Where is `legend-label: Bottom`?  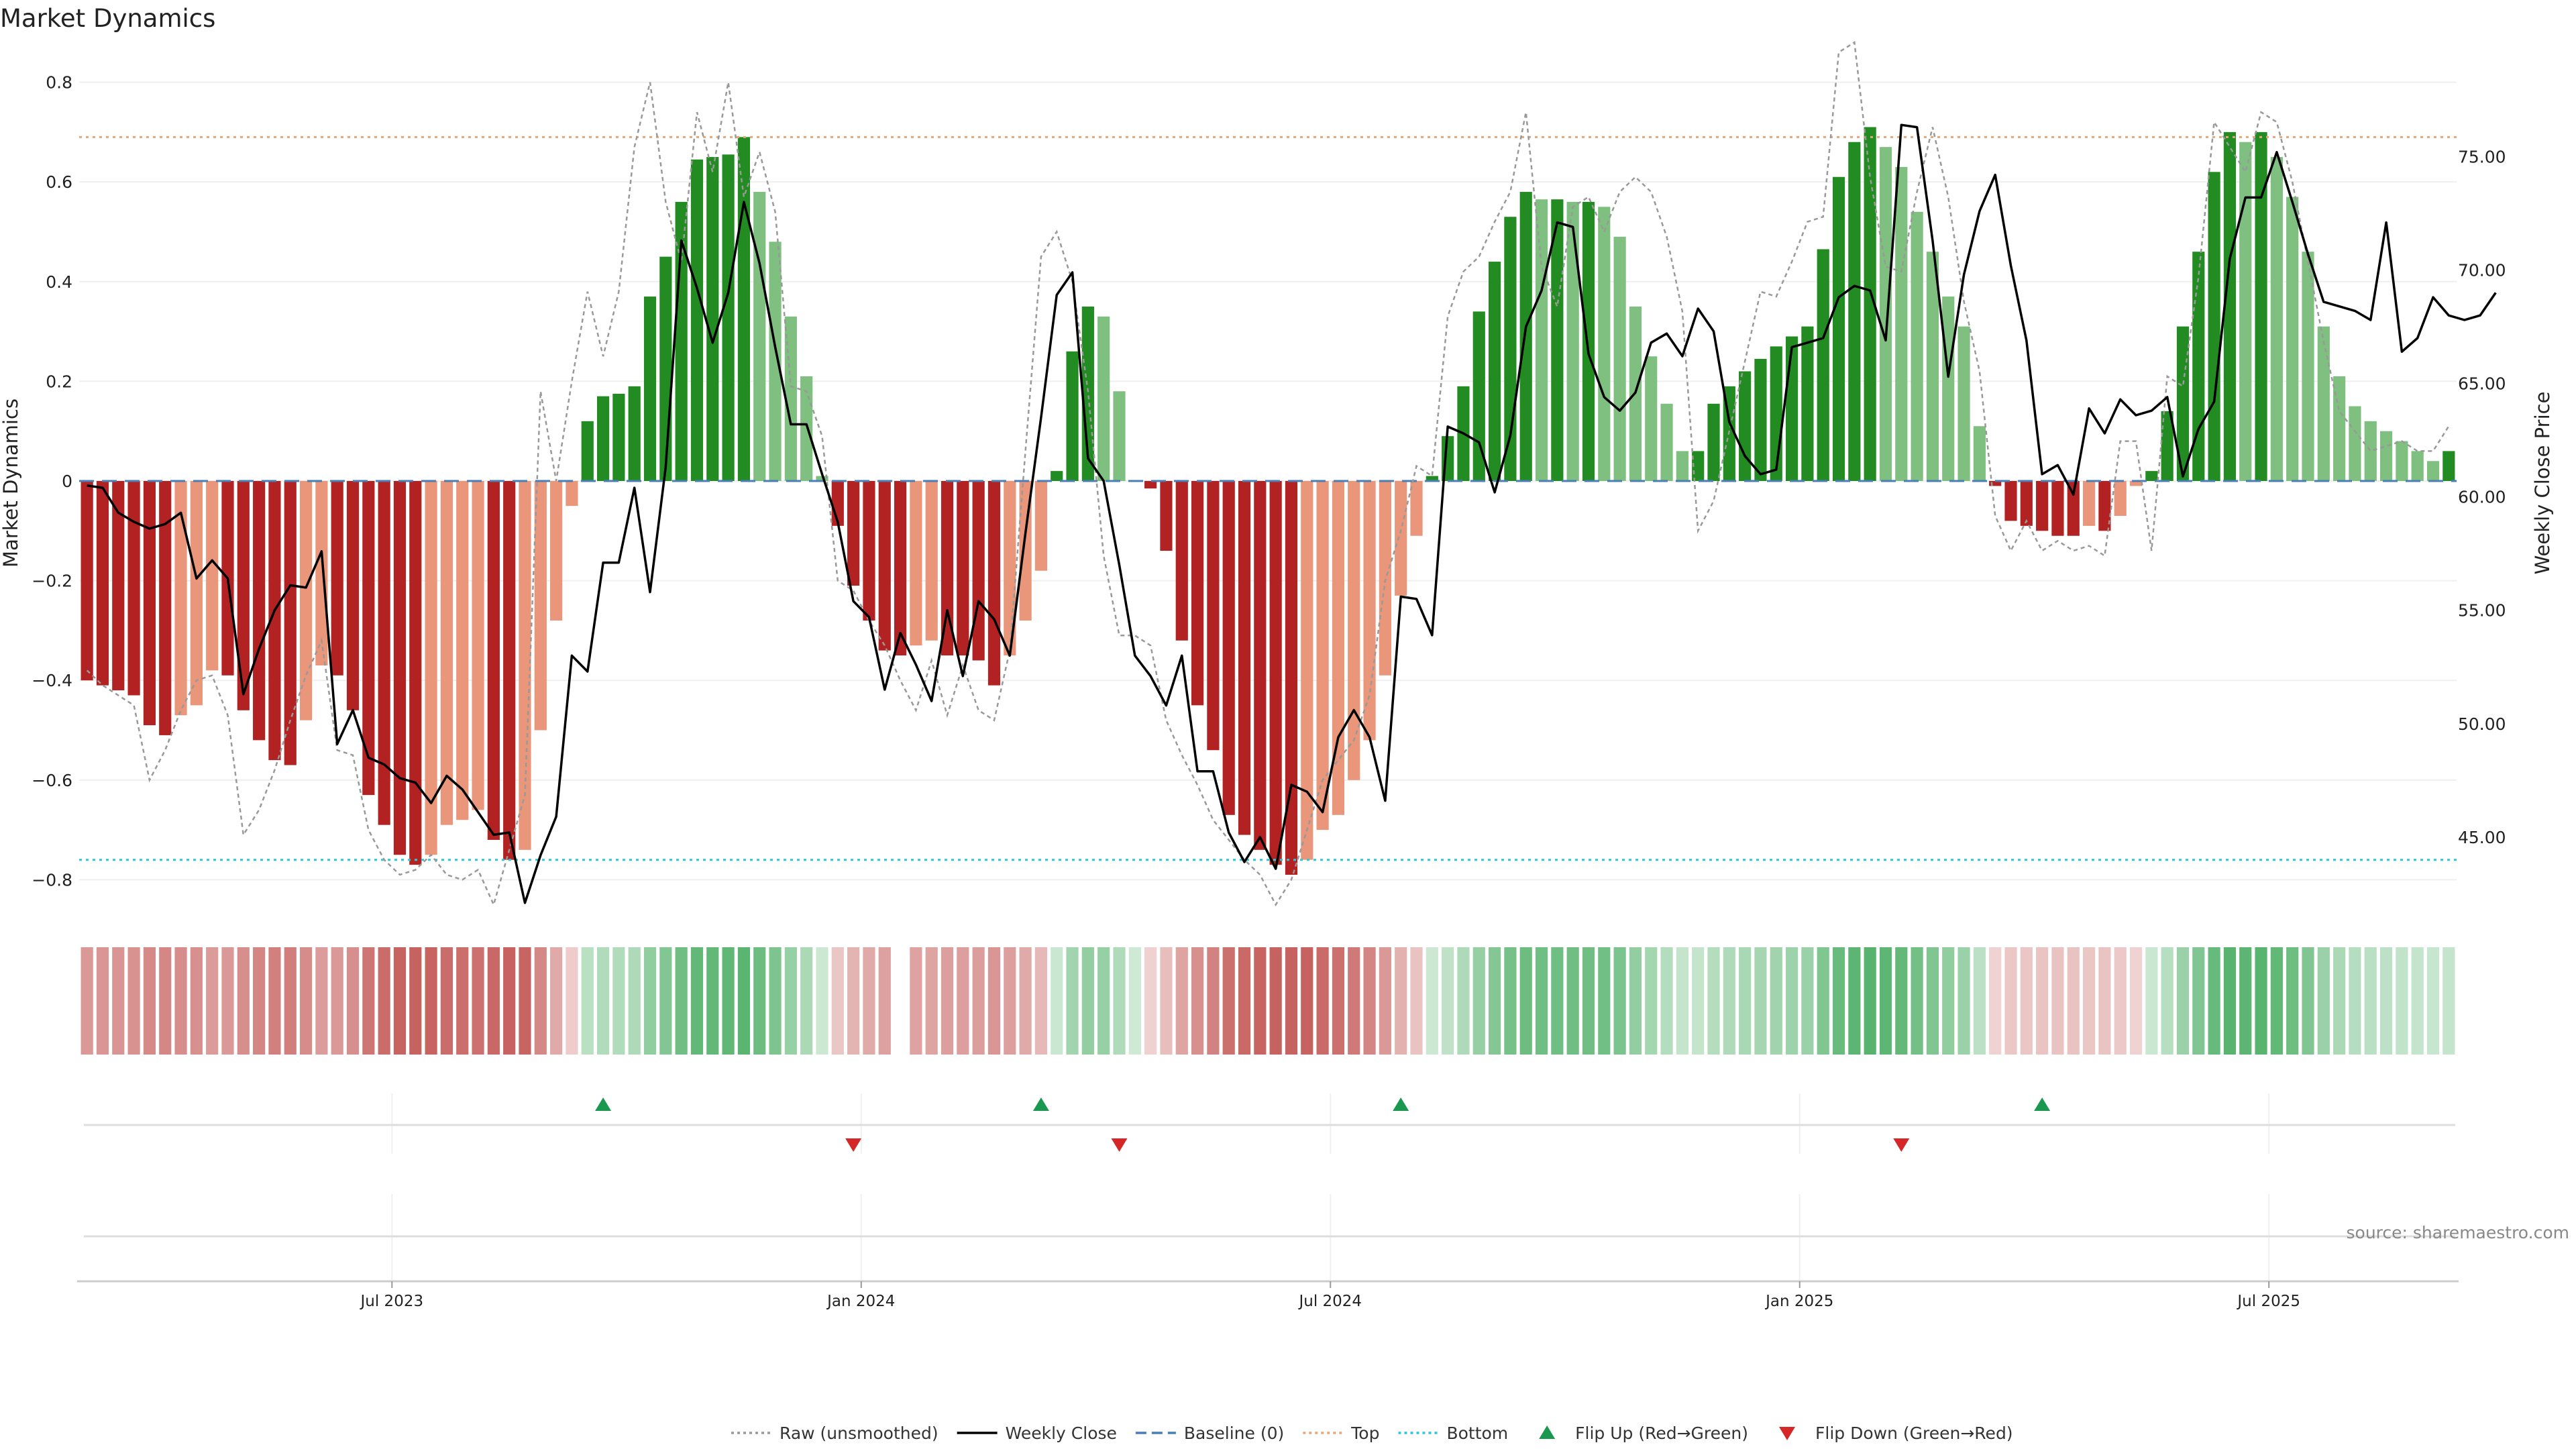
legend-label: Bottom is located at coordinates (1477, 1433).